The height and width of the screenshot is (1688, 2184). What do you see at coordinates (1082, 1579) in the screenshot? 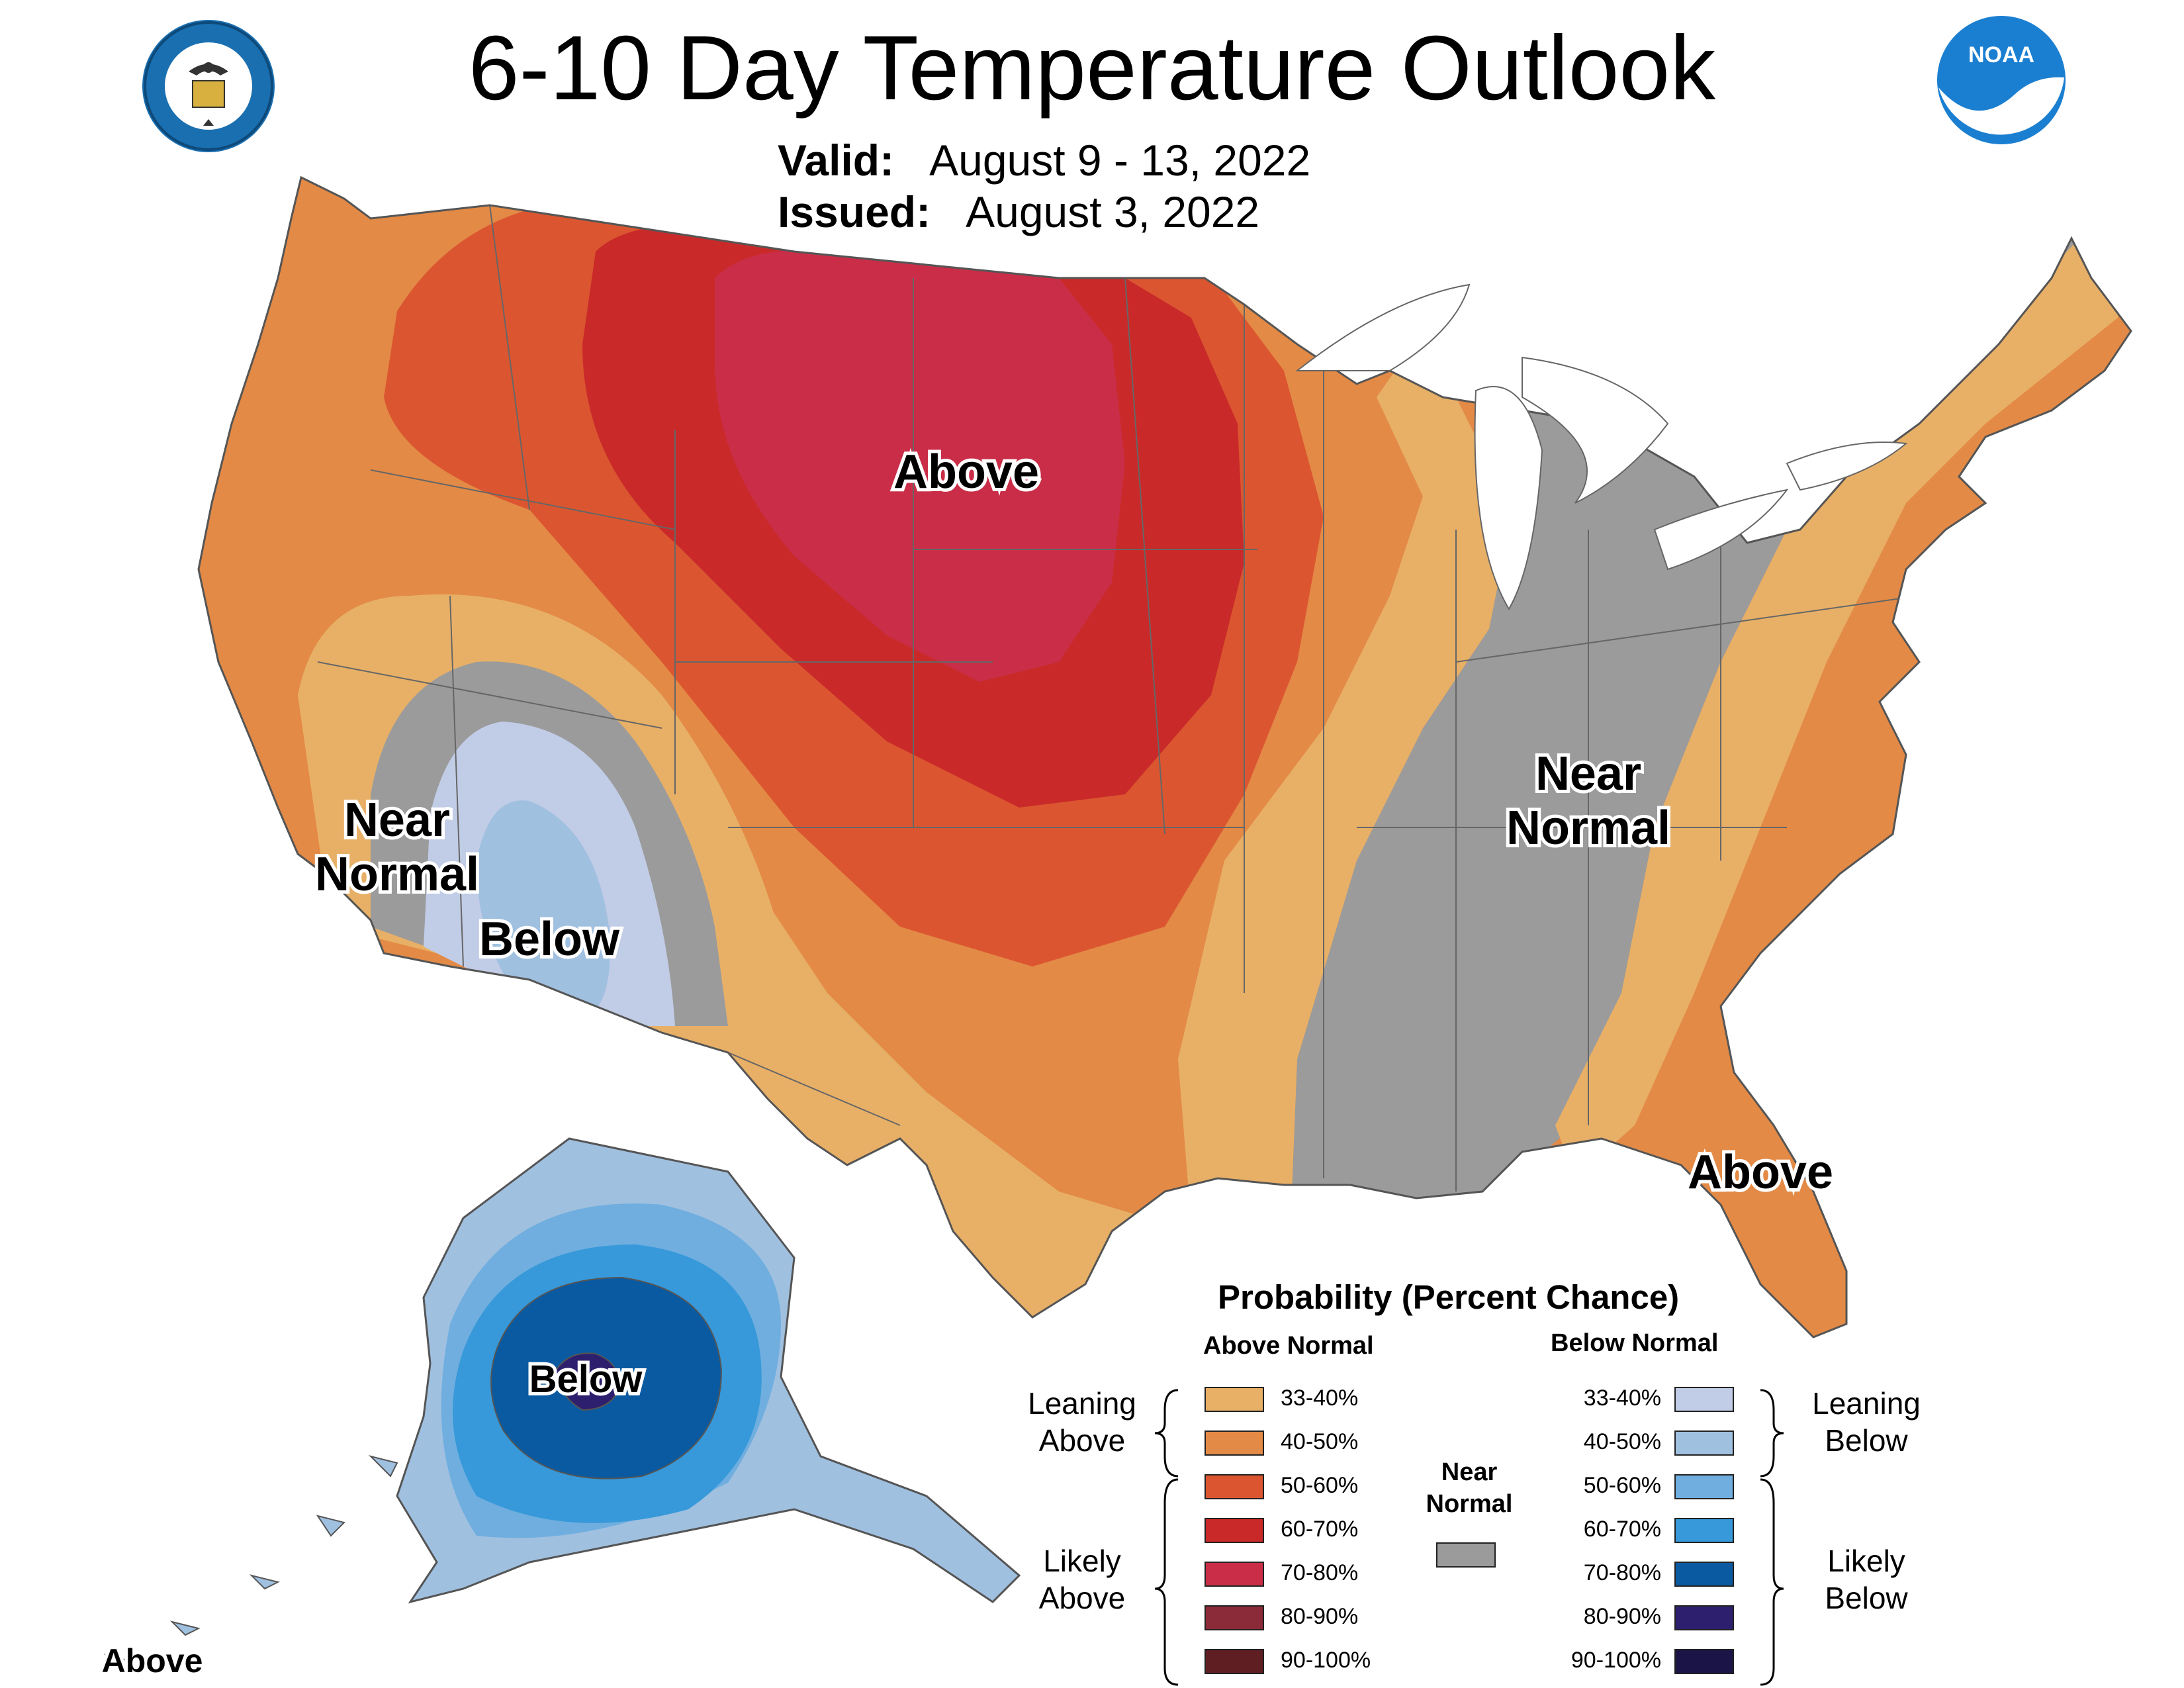
I see `legend-likely-above: Likely Above` at bounding box center [1082, 1579].